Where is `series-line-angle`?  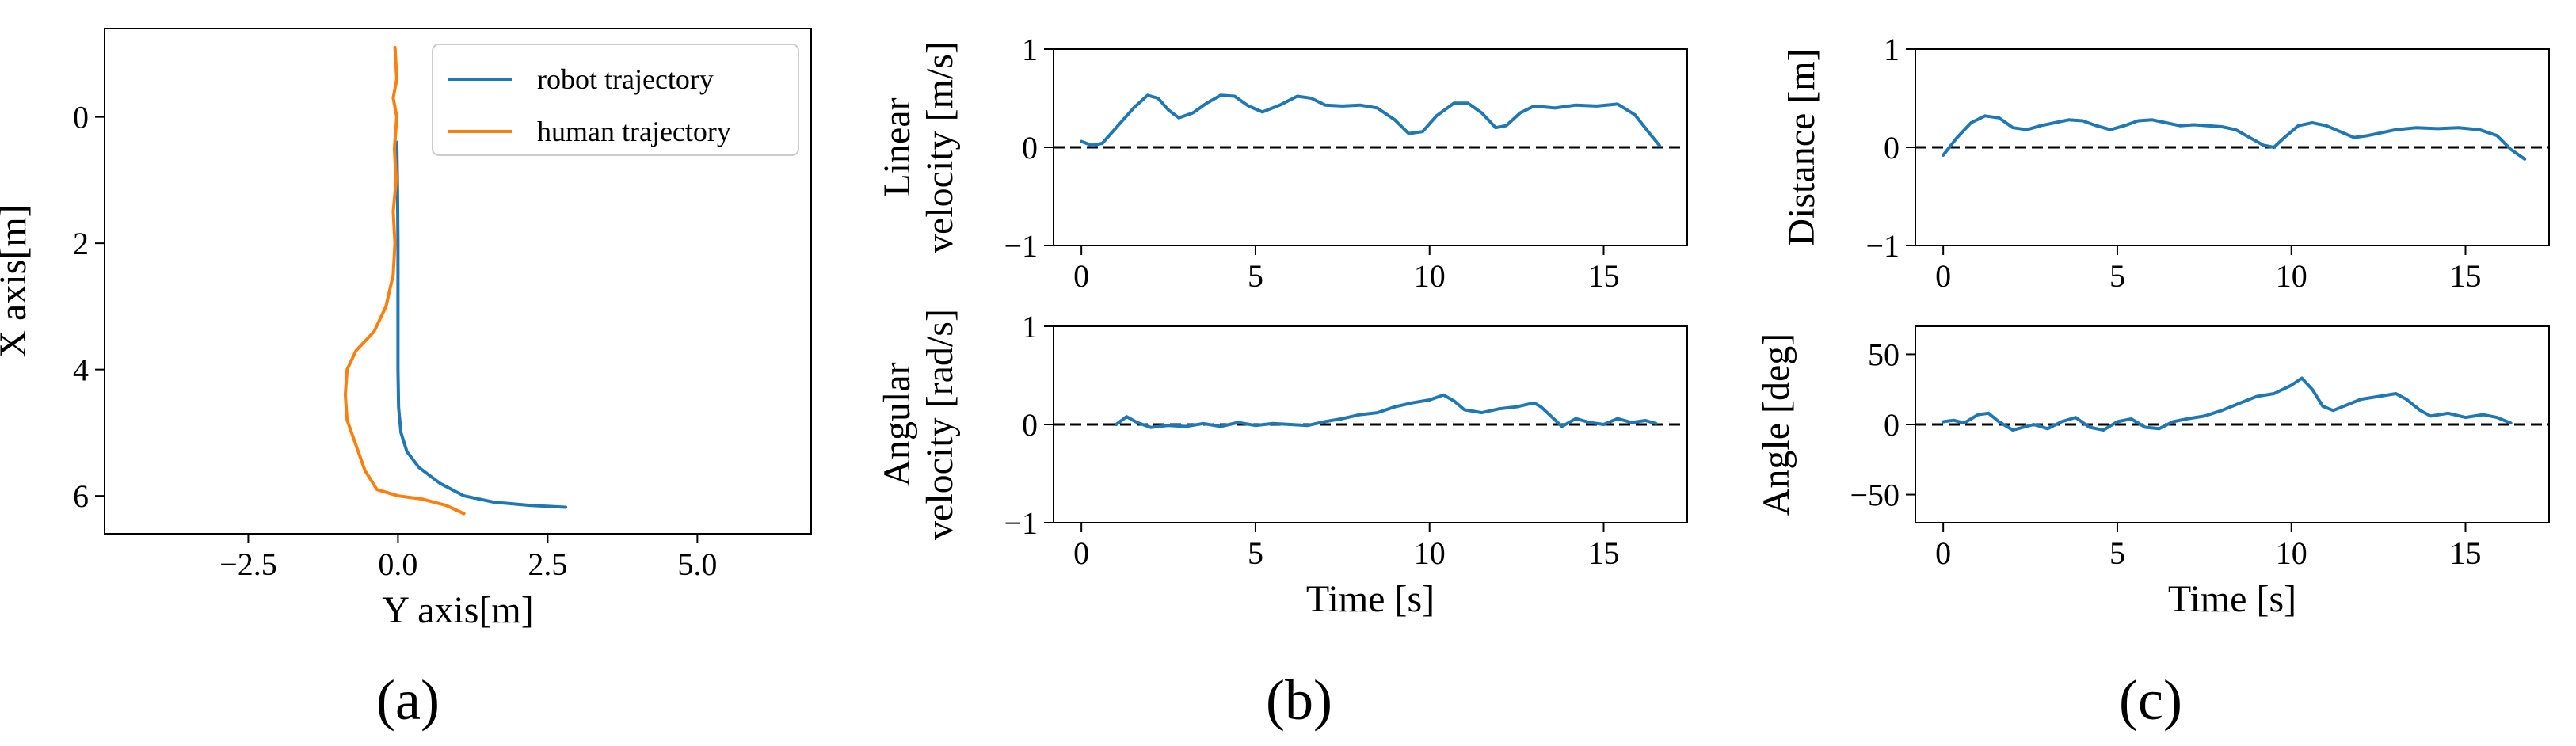 series-line-angle is located at coordinates (2227, 404).